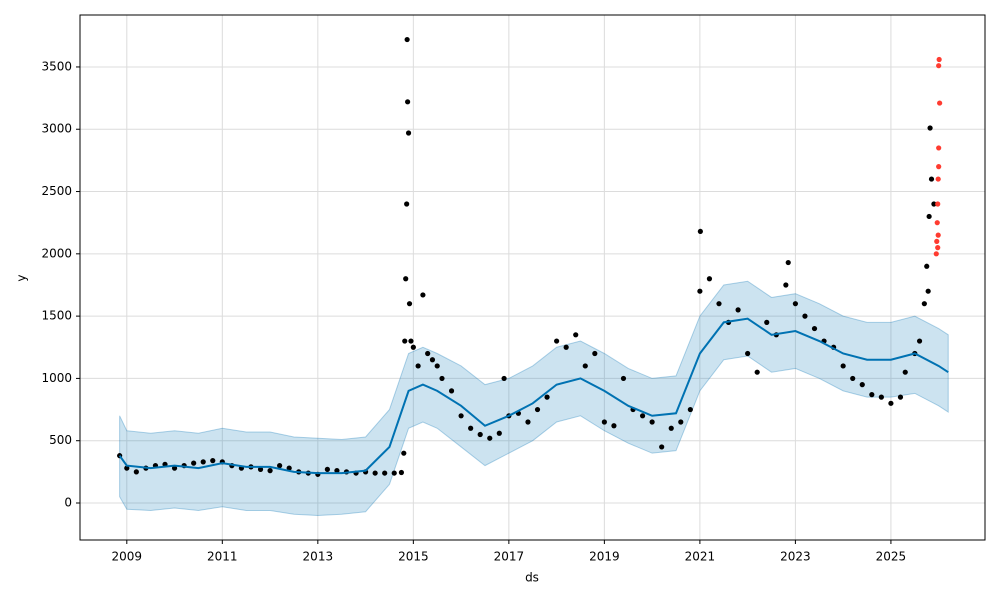 The image size is (1000, 604). I want to click on y-tick-label: 2500, so click(56, 191).